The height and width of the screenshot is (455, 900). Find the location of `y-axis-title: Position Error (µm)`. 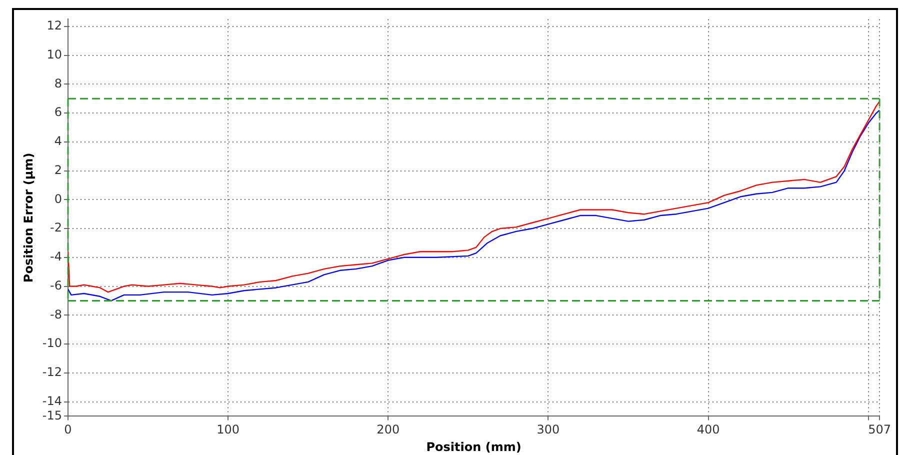

y-axis-title: Position Error (µm) is located at coordinates (28, 217).